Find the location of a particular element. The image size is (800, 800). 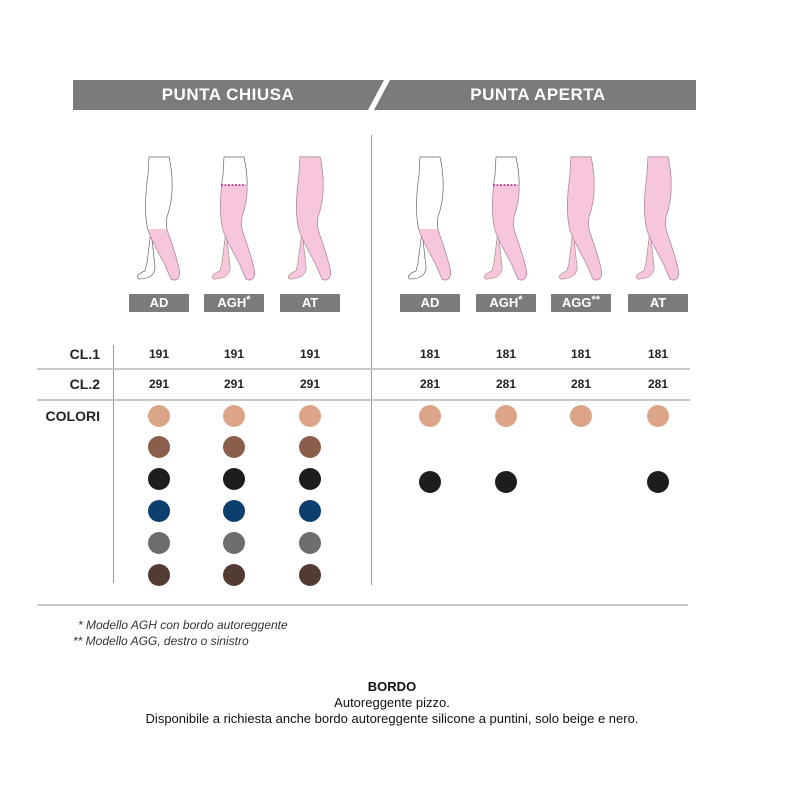

model-label-agg: AGG** is located at coordinates (581, 303).